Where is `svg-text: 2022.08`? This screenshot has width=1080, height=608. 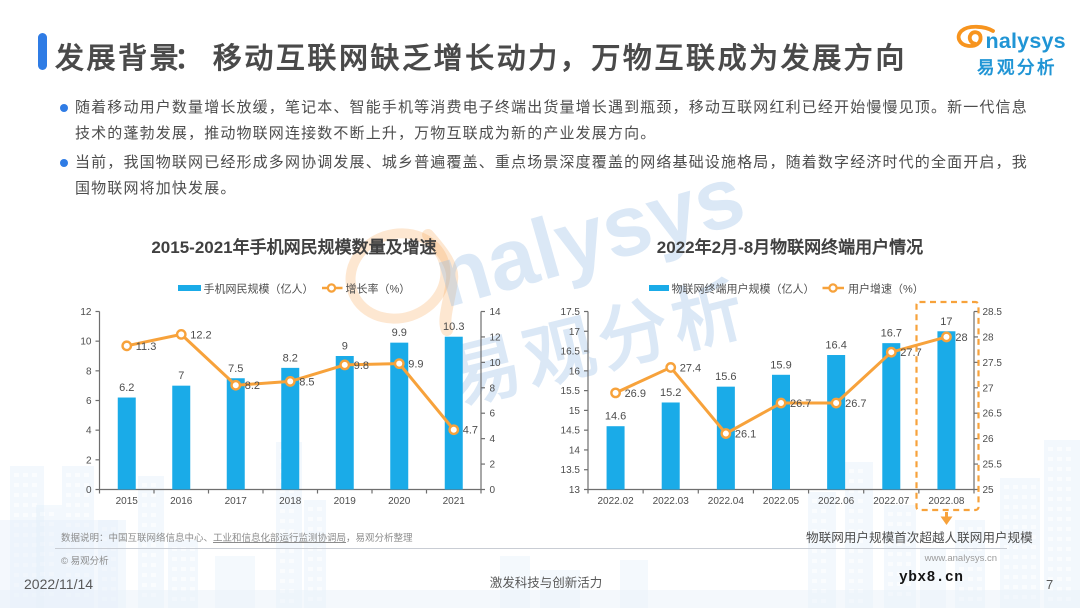
svg-text: 2022.08 is located at coordinates (946, 501).